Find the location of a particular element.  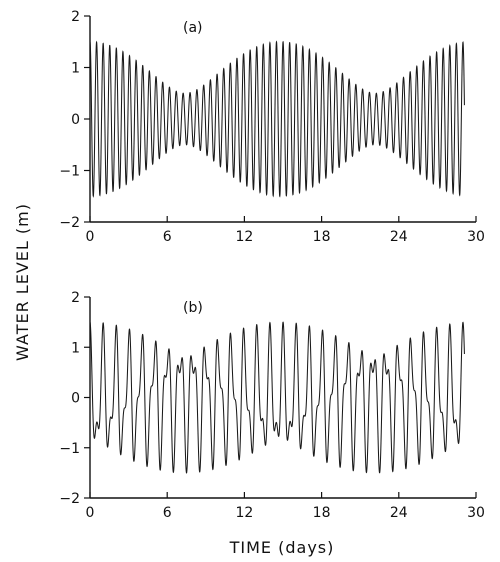

panel-b-y-tick-label: −1 is located at coordinates (69, 449).